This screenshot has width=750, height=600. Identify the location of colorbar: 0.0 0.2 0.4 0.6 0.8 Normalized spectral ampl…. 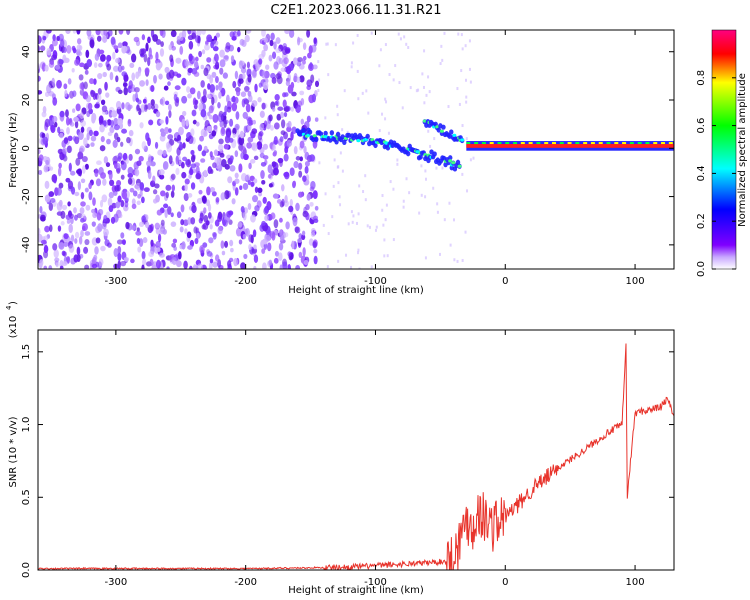
(722, 153).